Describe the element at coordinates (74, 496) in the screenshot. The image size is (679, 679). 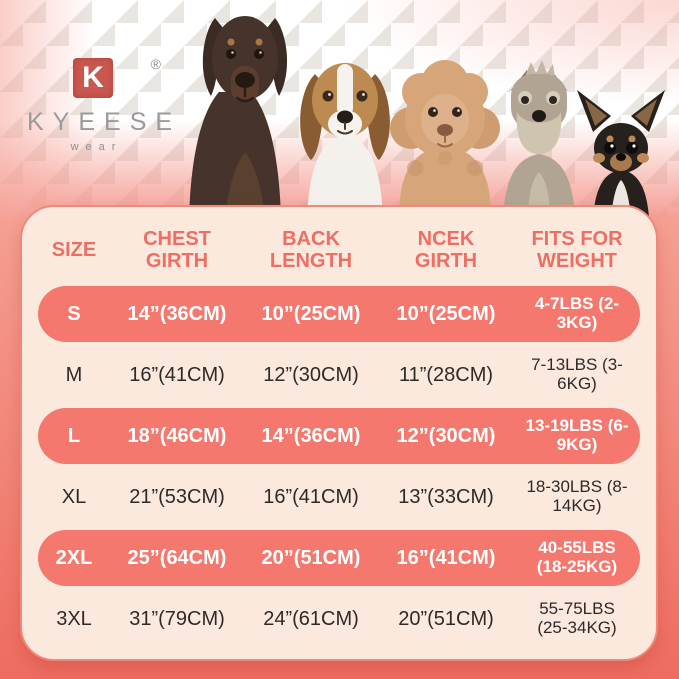
I see `size-cell: XL` at that location.